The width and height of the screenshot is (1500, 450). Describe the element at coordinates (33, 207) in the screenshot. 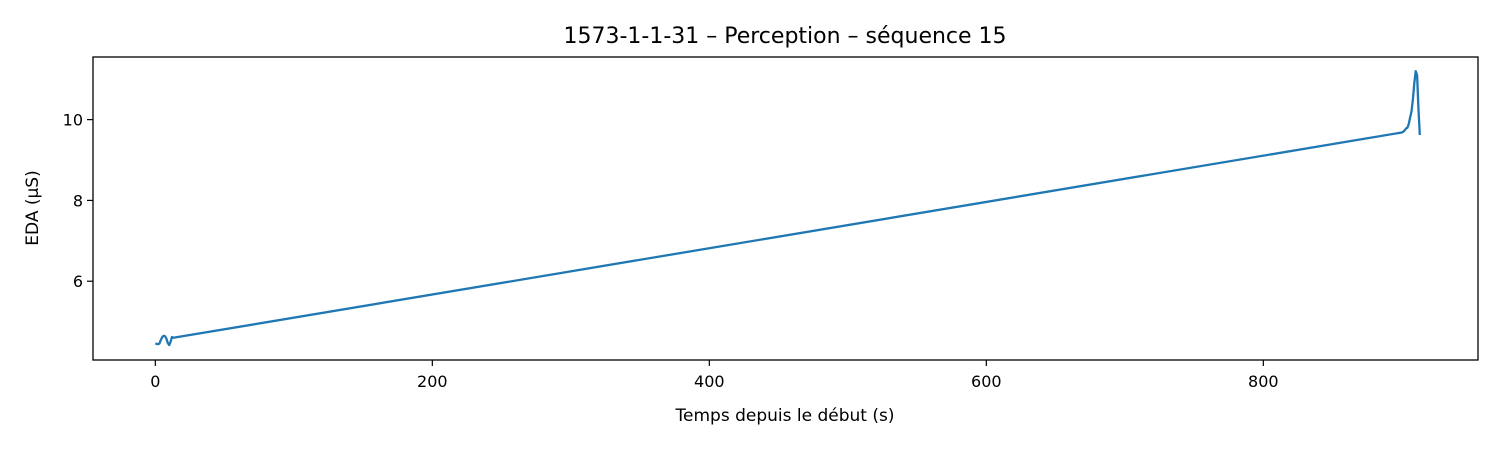

I see `y-axis-label: EDA (µS)` at that location.